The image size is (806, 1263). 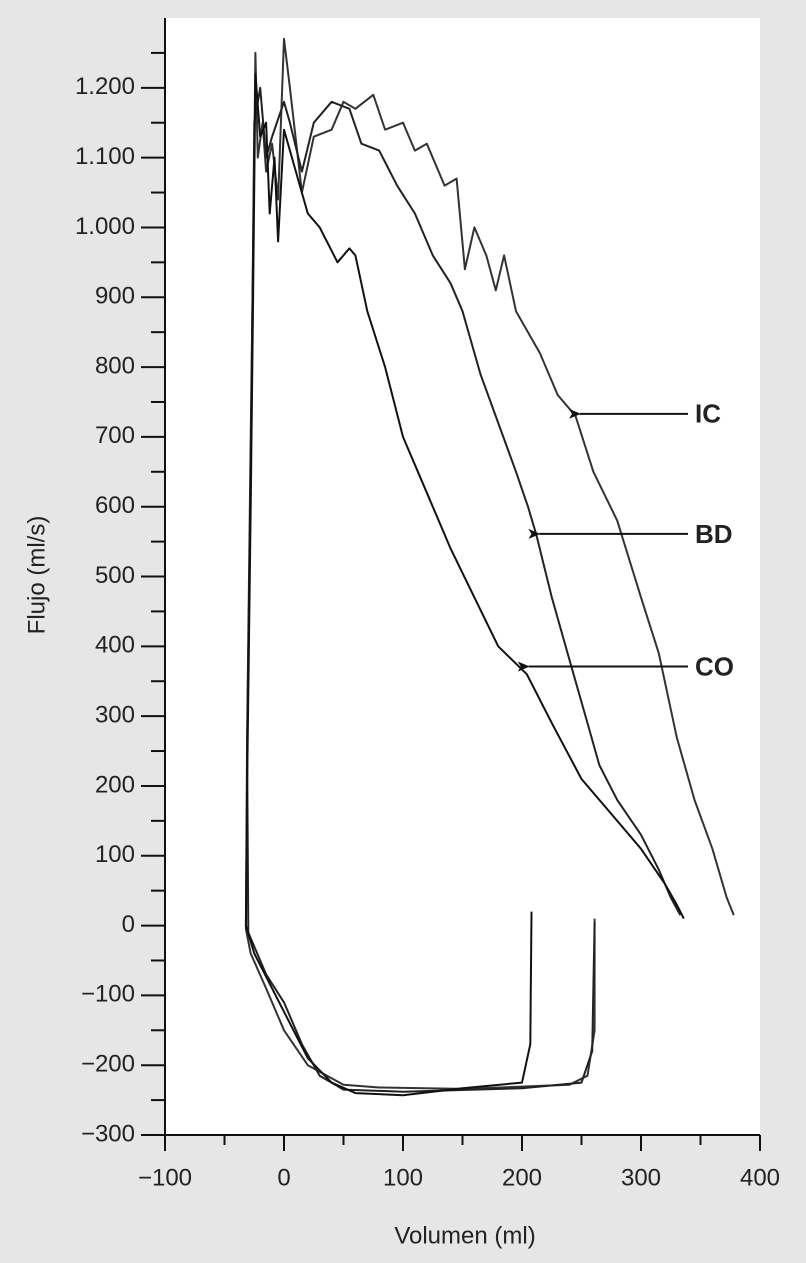 I want to click on annotation-label: BD, so click(x=714, y=534).